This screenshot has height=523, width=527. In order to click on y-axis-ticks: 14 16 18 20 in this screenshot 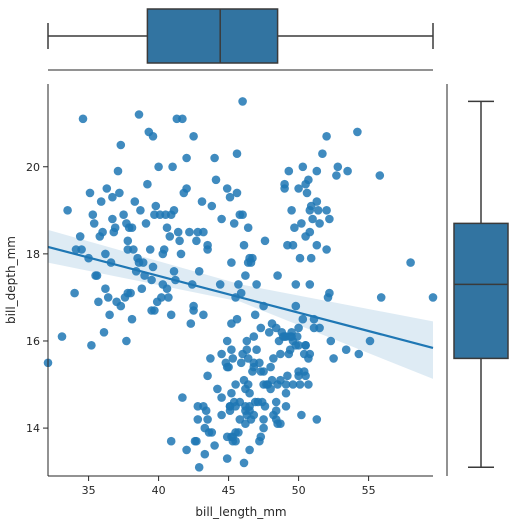, I will do `click(37, 298)`.